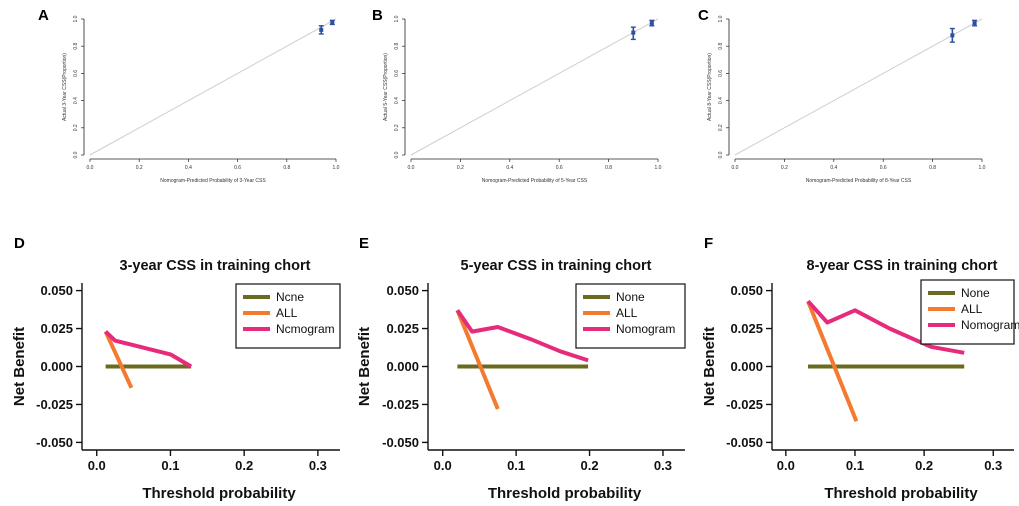 The height and width of the screenshot is (506, 1019). What do you see at coordinates (710, 87) in the screenshot?
I see `y-axis-title: Actual 8-Year CSS(Proportion)` at bounding box center [710, 87].